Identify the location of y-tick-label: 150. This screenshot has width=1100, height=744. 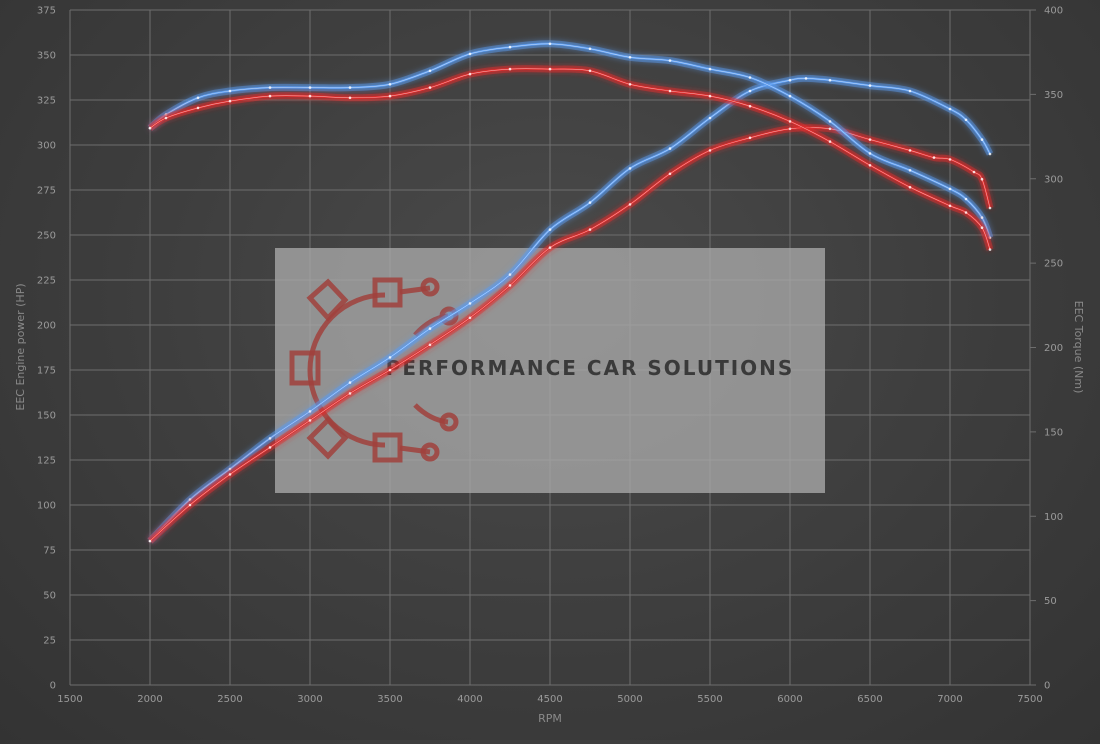
(46, 416).